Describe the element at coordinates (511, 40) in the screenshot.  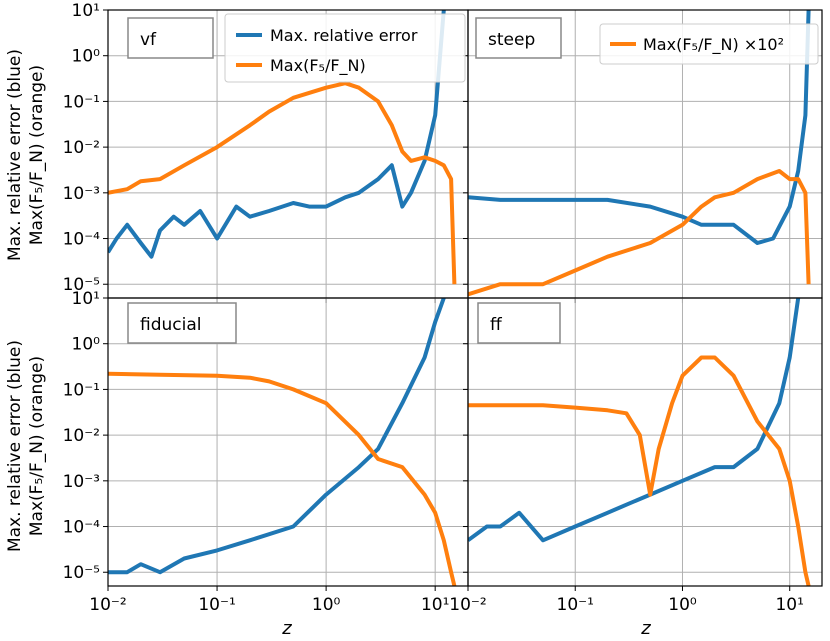
I see `panel-label: steep` at that location.